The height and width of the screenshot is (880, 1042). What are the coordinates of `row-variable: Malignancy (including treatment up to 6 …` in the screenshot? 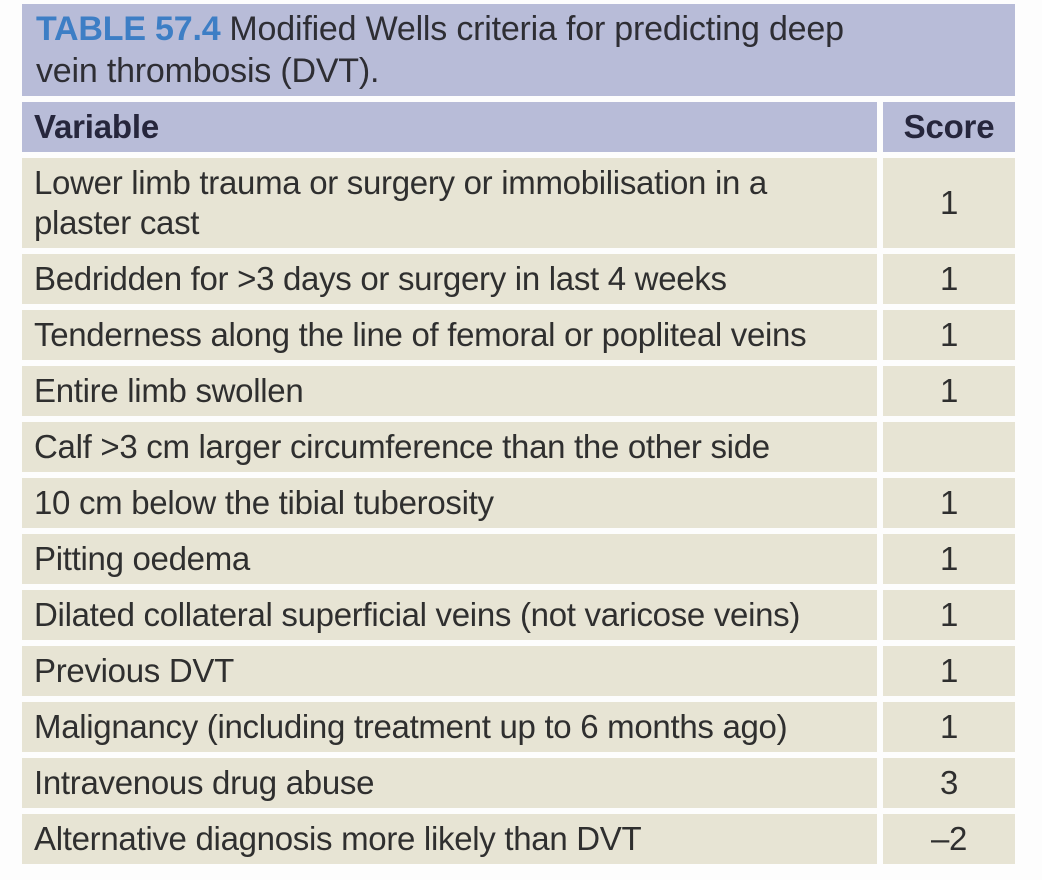 It's located at (449, 727).